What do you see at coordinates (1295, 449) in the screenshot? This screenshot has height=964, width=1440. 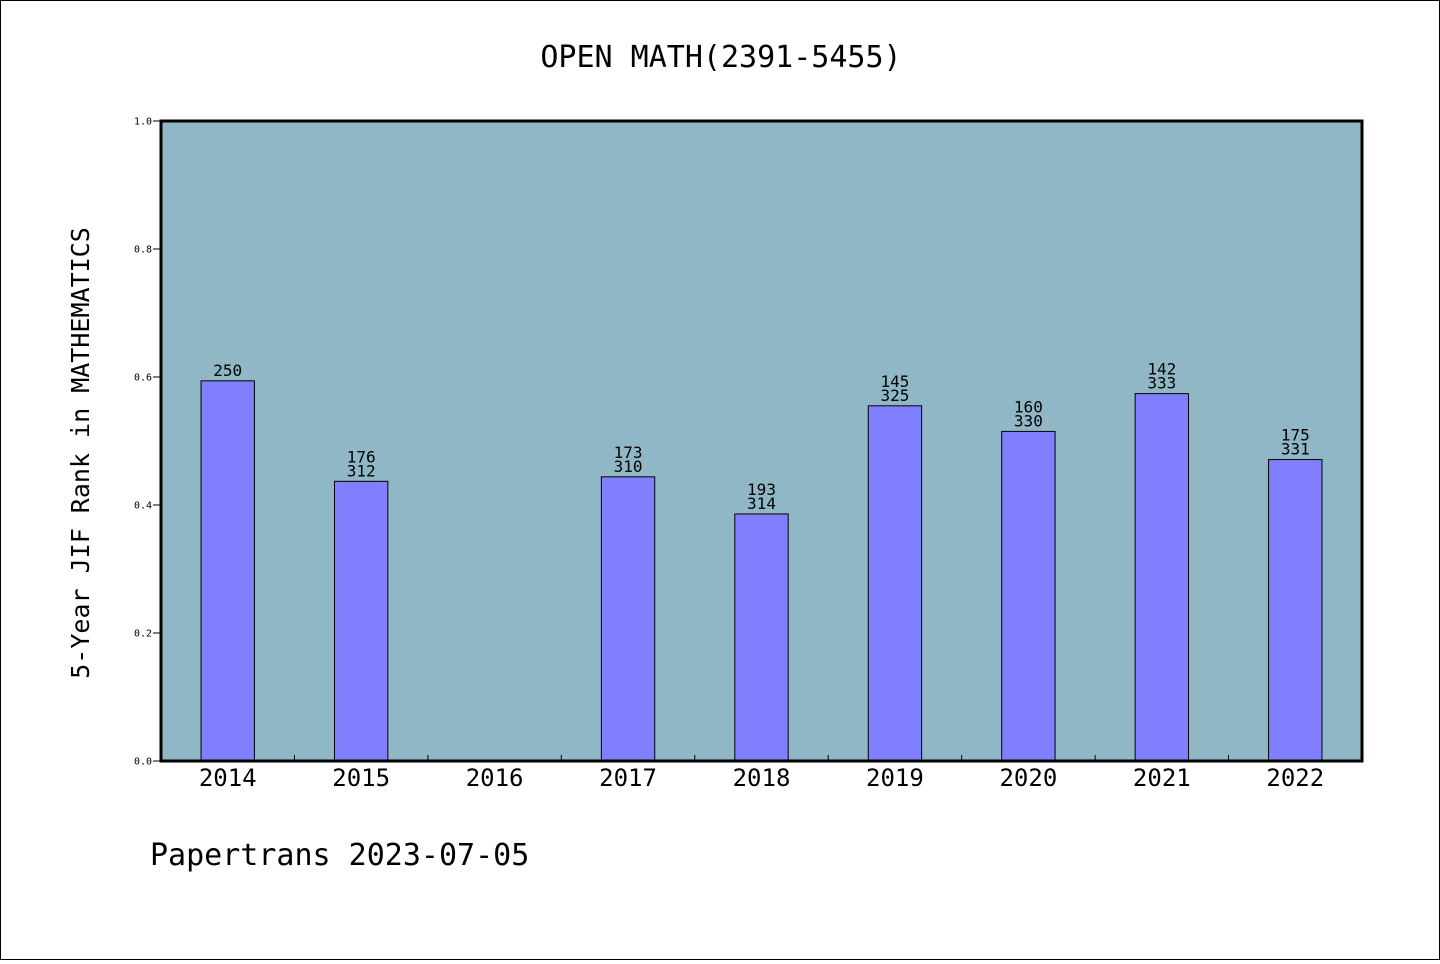 I see `data-label: 331` at bounding box center [1295, 449].